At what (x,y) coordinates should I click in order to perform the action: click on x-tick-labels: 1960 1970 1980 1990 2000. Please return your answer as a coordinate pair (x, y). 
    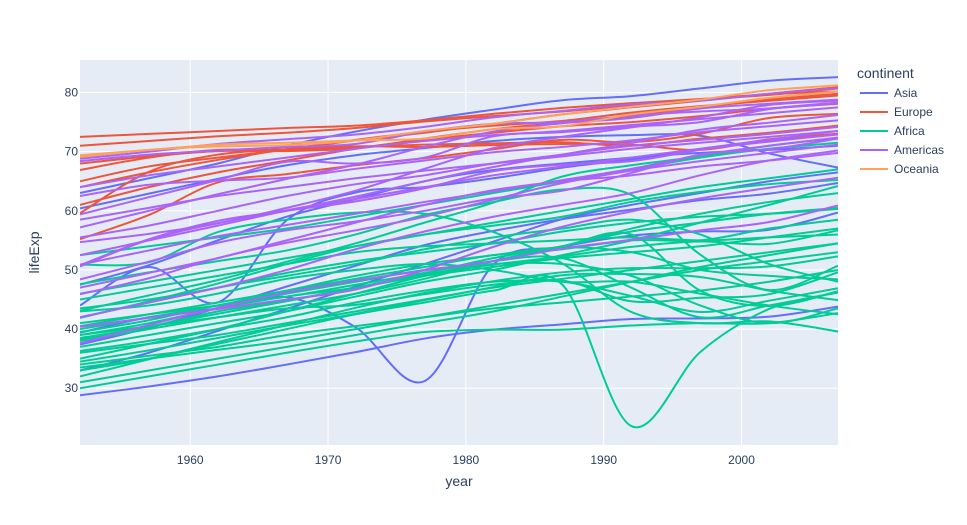
    Looking at the image, I should click on (466, 460).